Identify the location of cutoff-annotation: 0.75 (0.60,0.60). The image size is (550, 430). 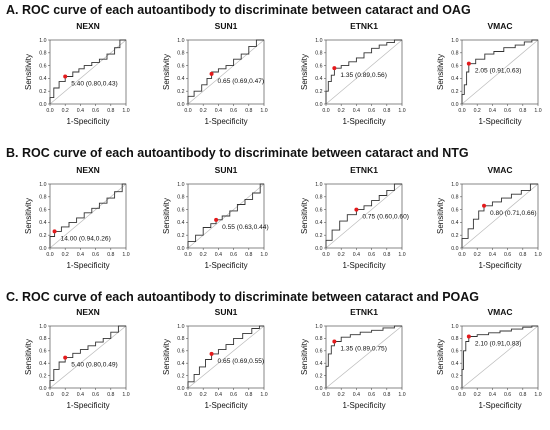
(385, 217).